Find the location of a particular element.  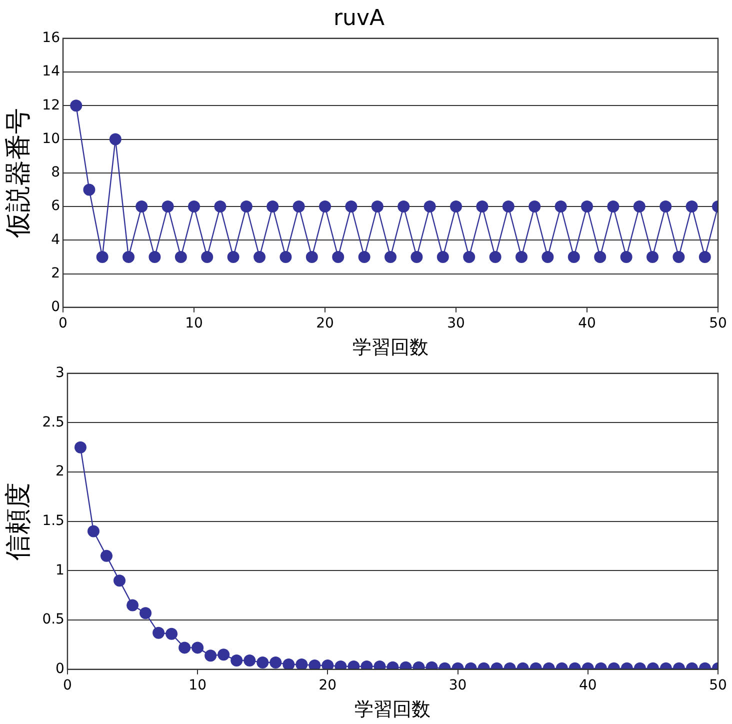

y-tick-label: 1.5 is located at coordinates (53, 521).